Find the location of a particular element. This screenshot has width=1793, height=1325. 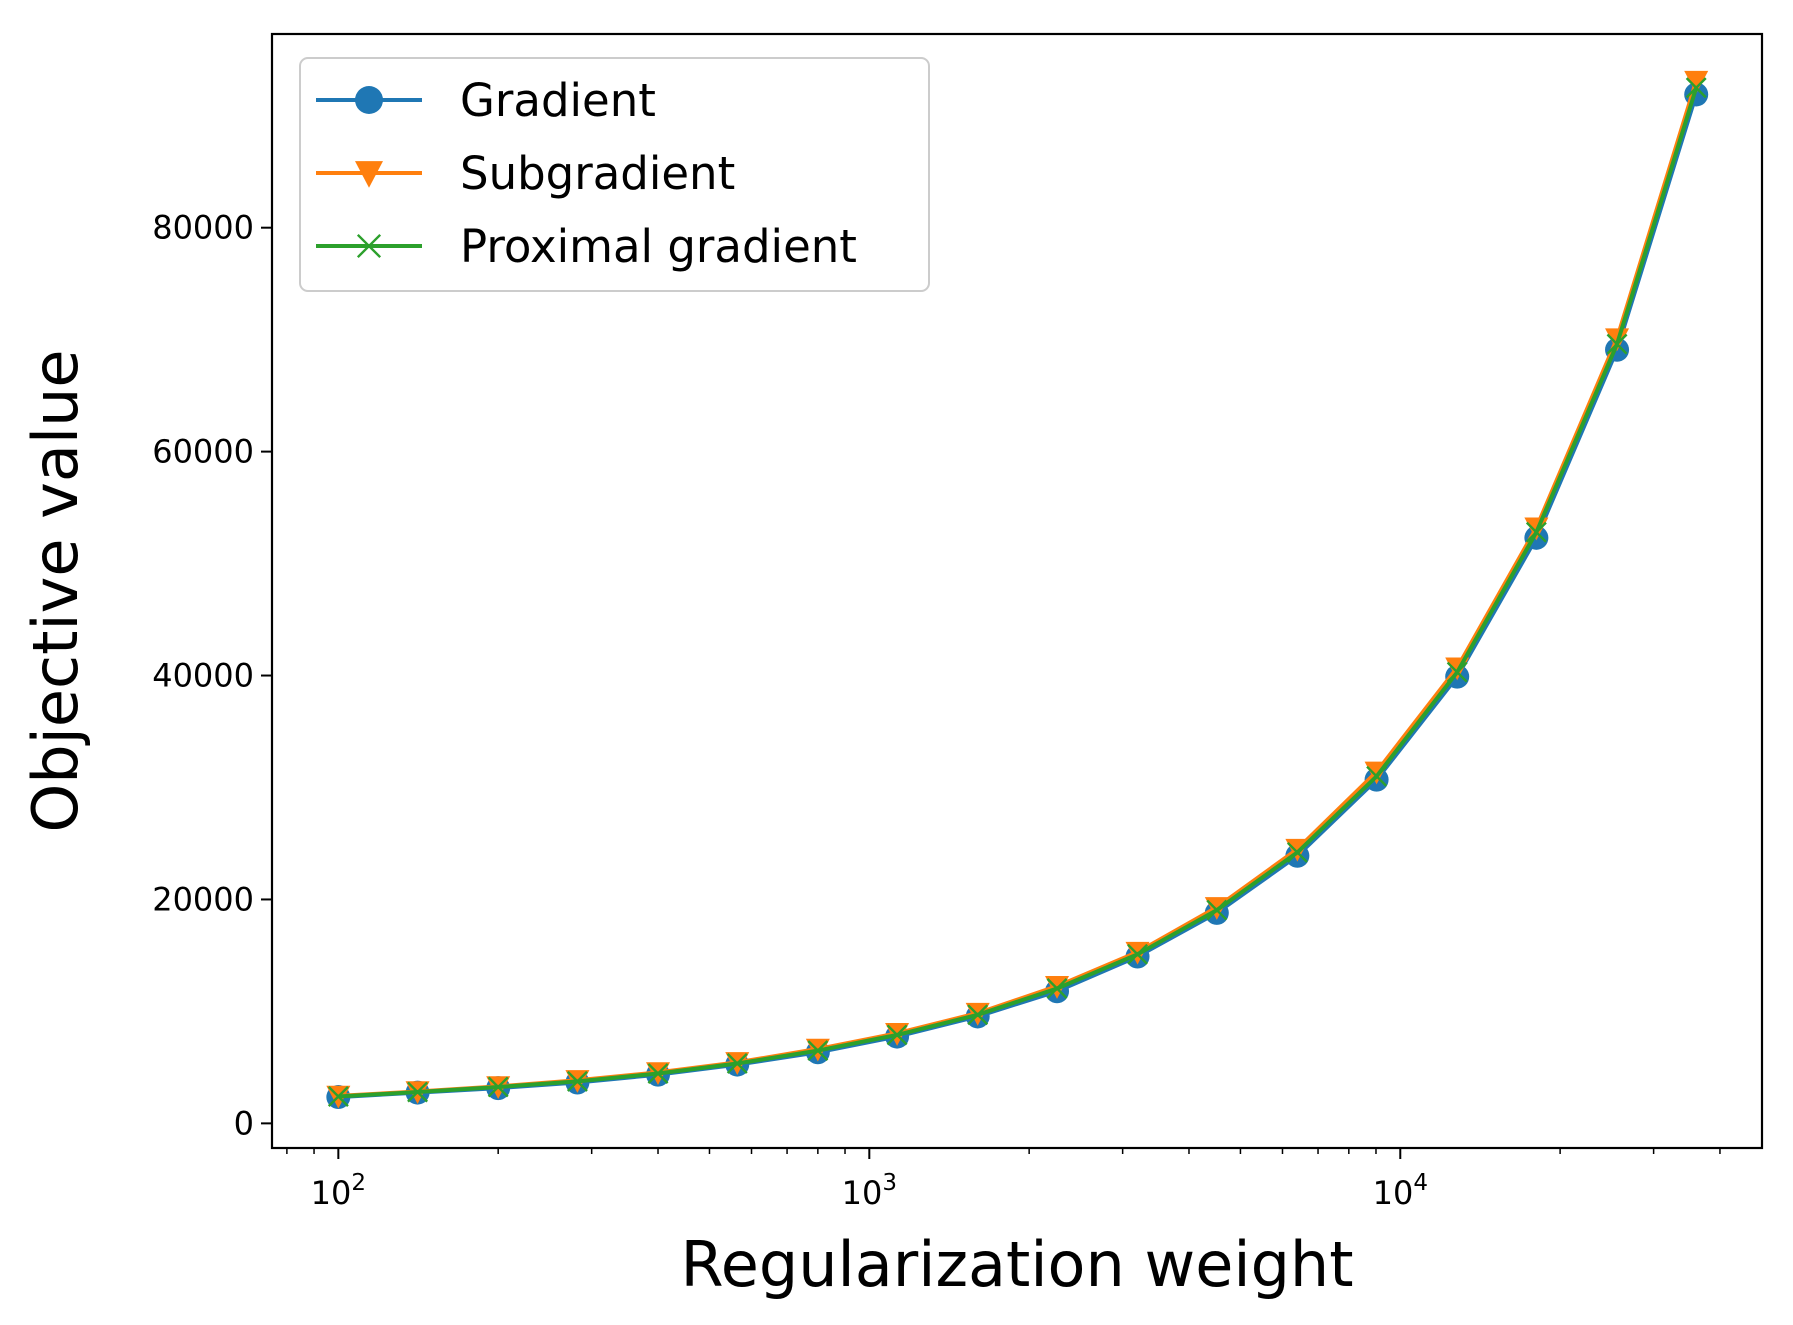

y-tick-label: 60000 is located at coordinates (203, 452).